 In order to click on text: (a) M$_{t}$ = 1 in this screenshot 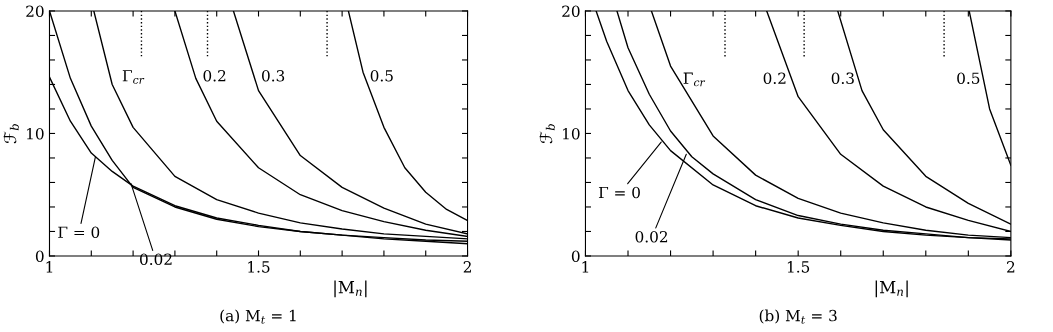, I will do `click(258, 316)`.